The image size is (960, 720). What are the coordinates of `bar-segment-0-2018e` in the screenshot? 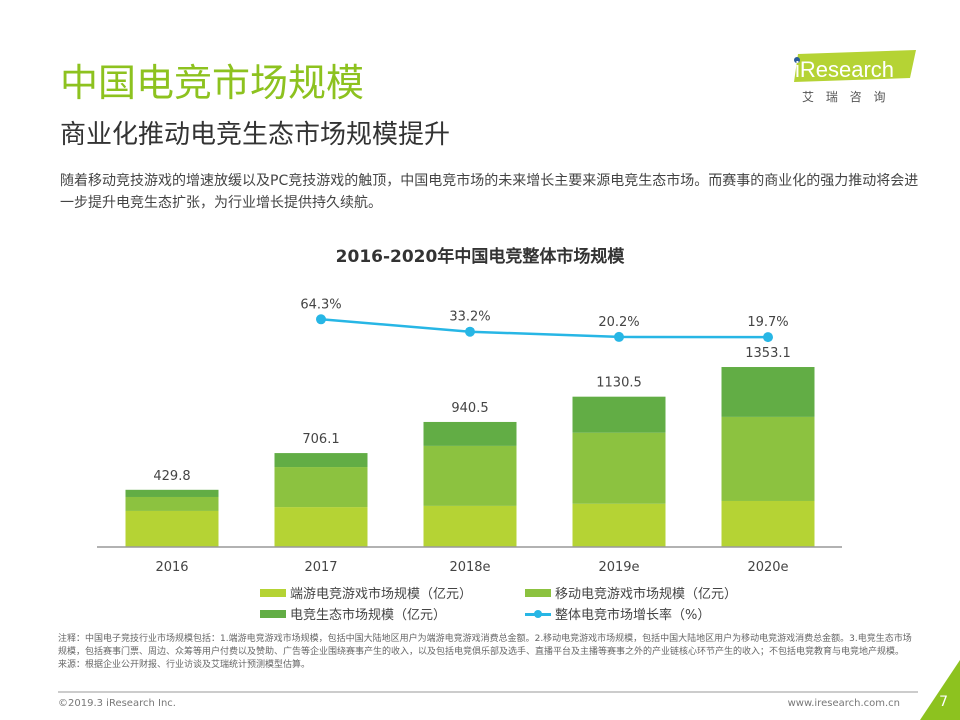 It's located at (470, 526).